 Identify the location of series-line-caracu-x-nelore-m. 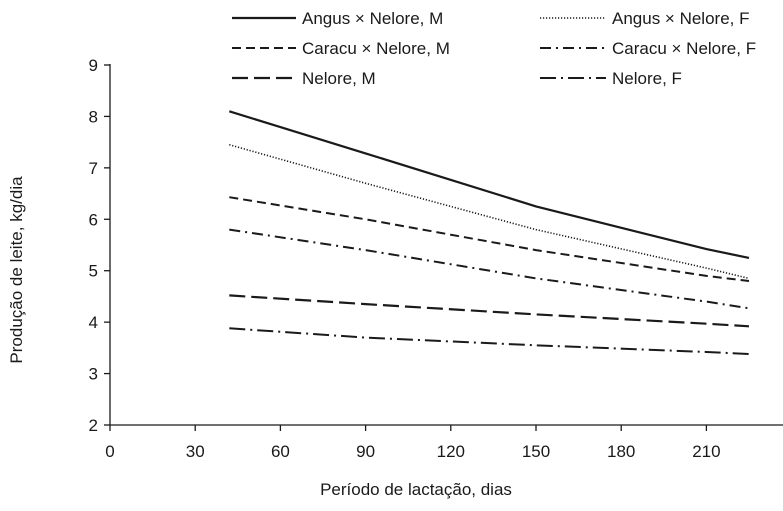
(489, 239).